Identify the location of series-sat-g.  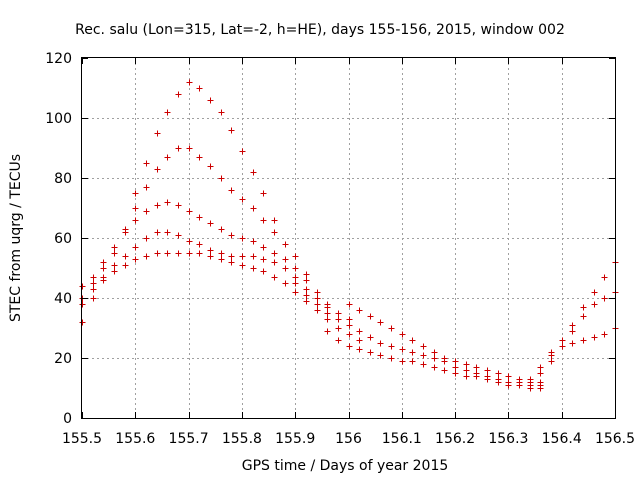
(434, 360).